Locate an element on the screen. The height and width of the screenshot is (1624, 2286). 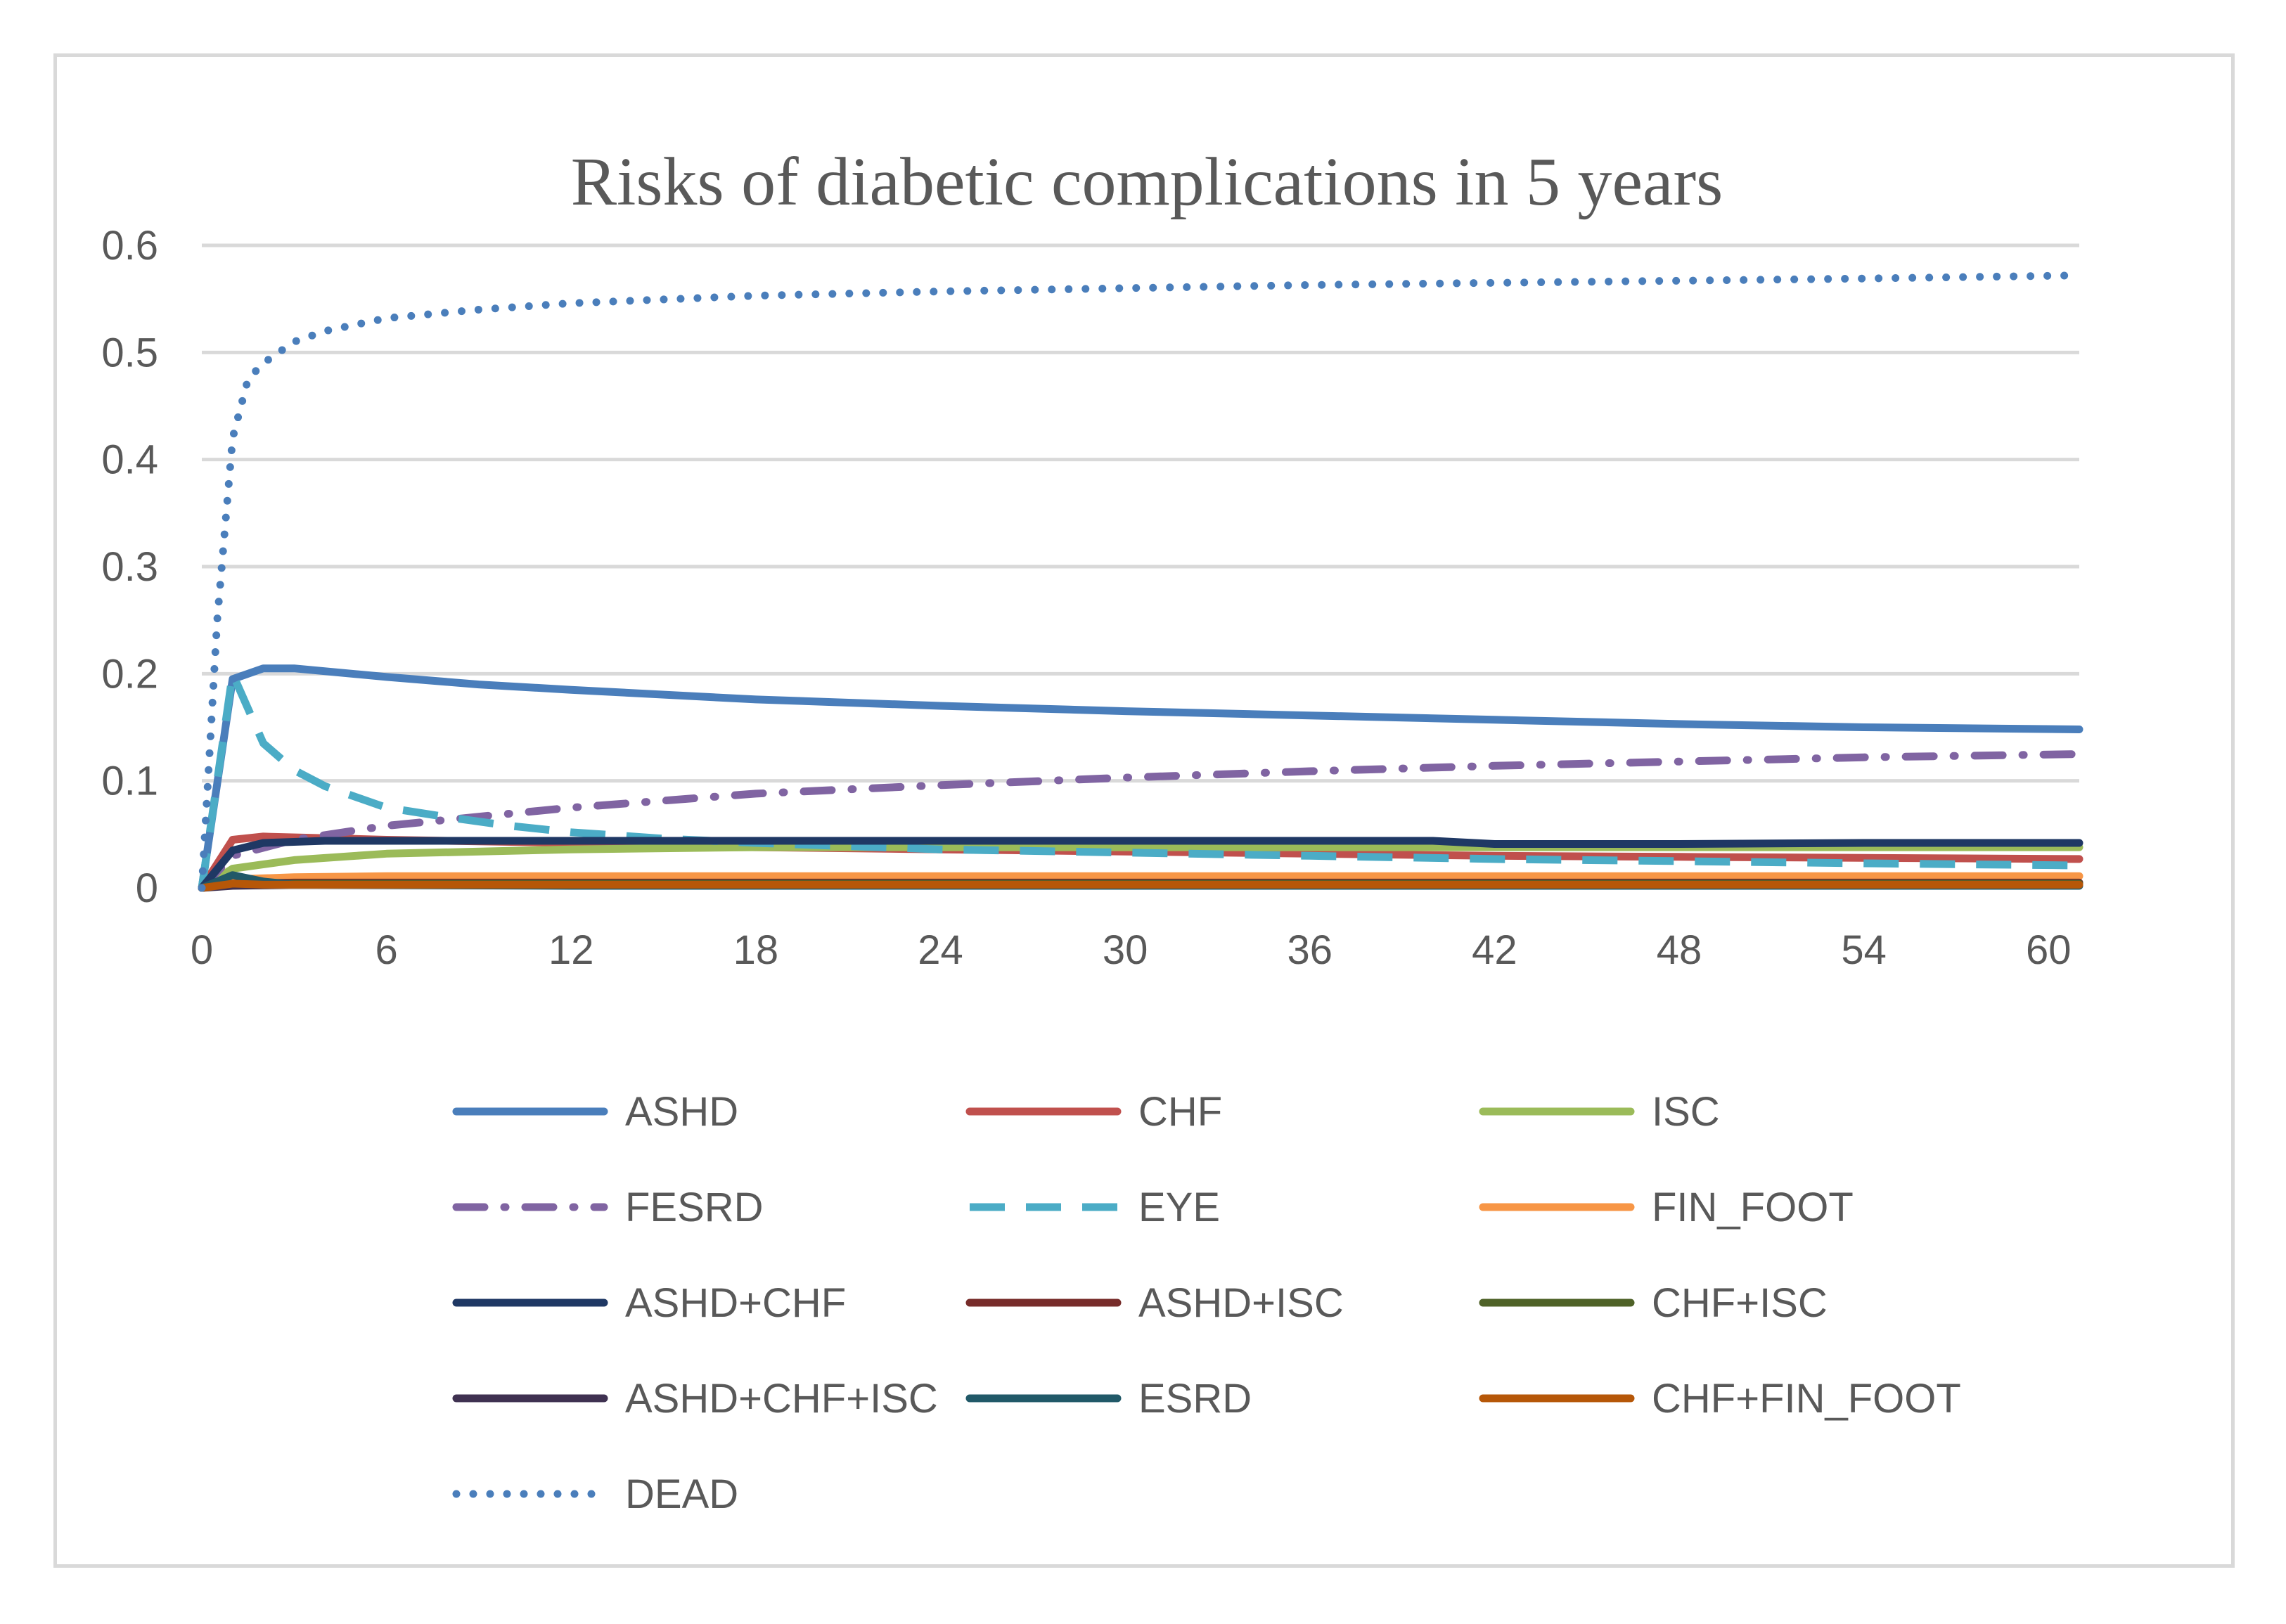
series-line-chf-fin-foot is located at coordinates (1140, 885).